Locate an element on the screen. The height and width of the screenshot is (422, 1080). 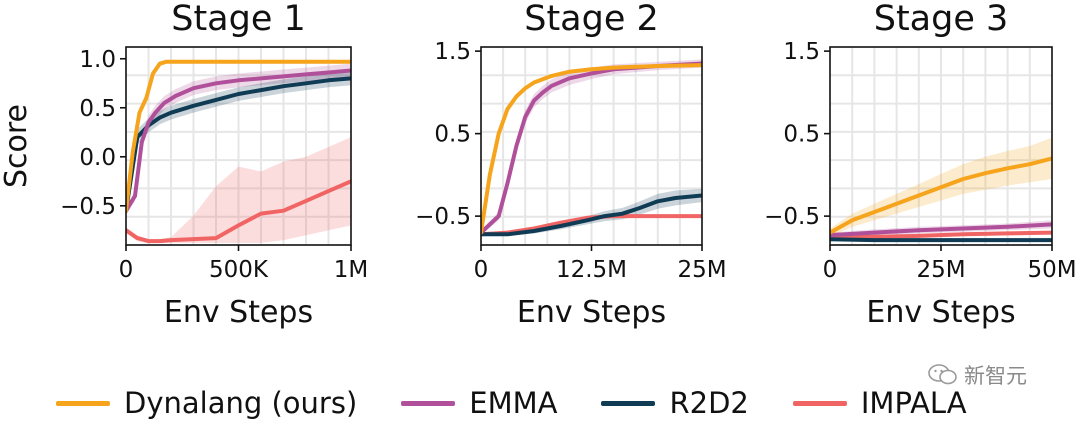
legend-item-impala: IMPALA is located at coordinates (879, 403).